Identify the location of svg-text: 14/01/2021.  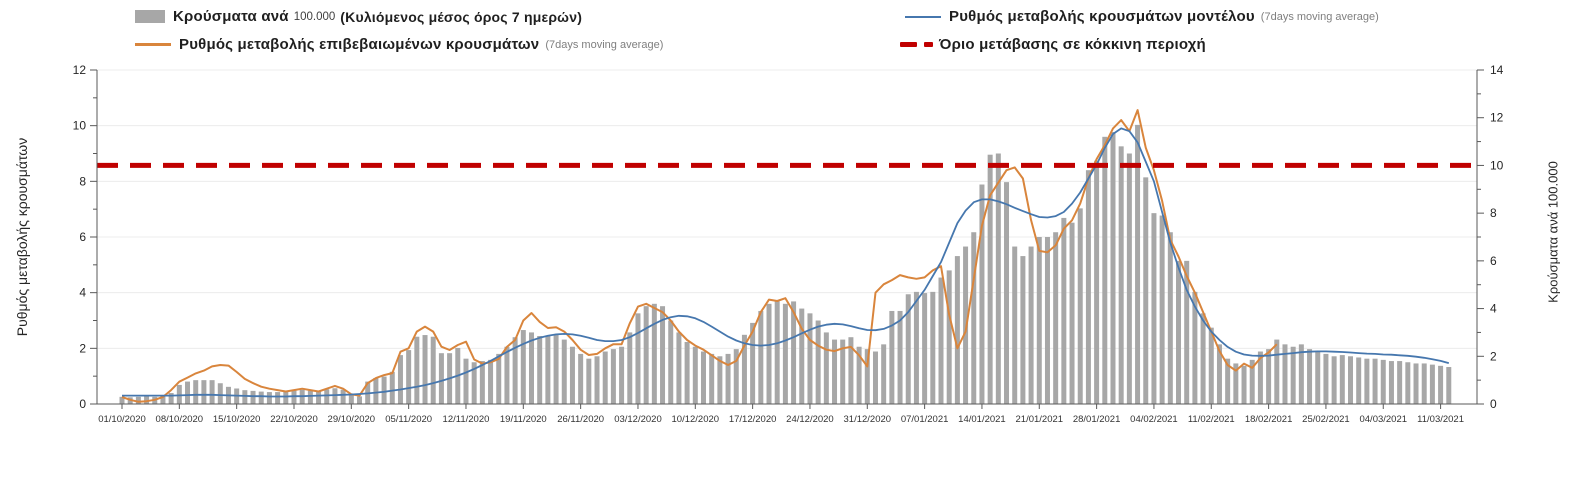
(982, 419).